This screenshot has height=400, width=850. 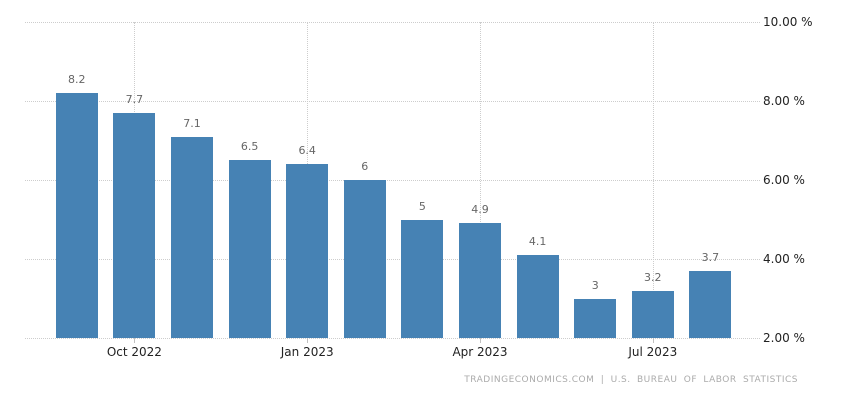 I want to click on bar-value-label: 4.1, so click(x=537, y=242).